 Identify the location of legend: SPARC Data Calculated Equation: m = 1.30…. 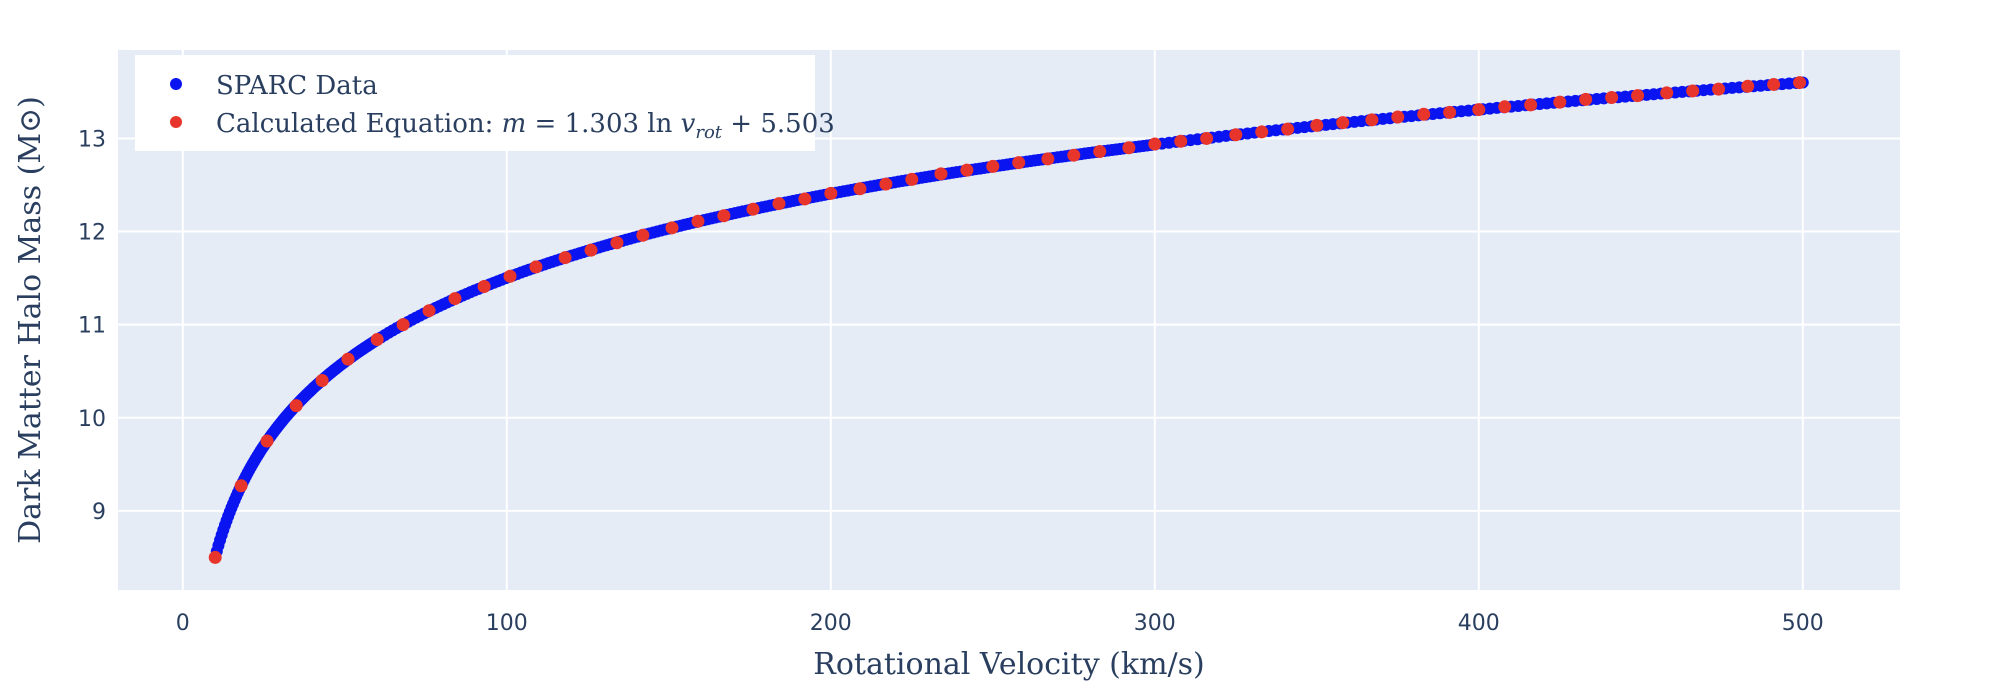
(485, 103).